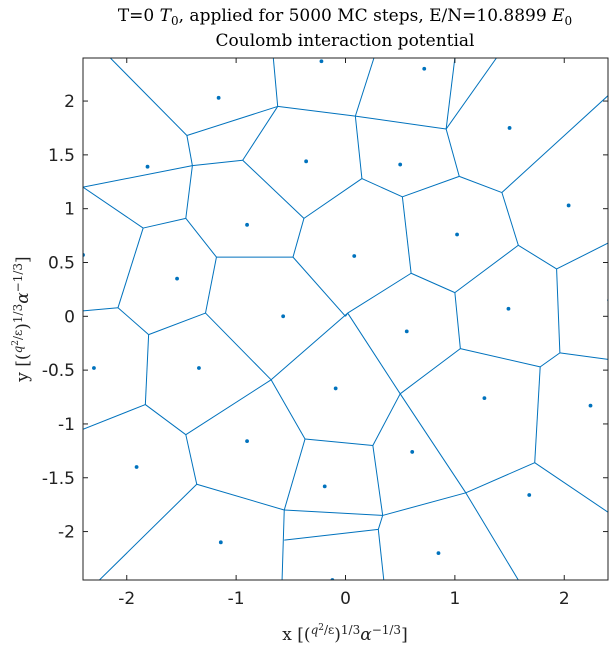 Image resolution: width=615 pixels, height=649 pixels. I want to click on y-tick-label: 0.5, so click(61, 263).